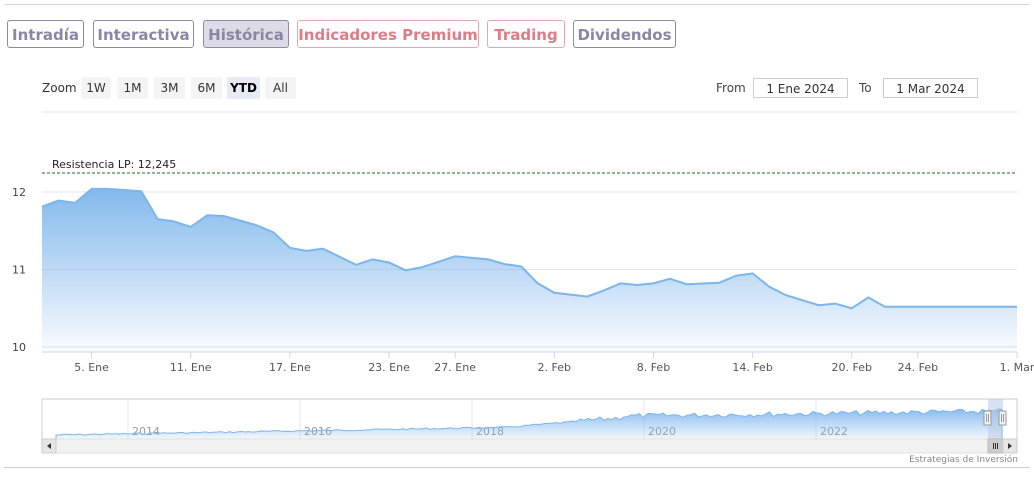  What do you see at coordinates (554, 367) in the screenshot?
I see `x-tick-label: 2. Feb` at bounding box center [554, 367].